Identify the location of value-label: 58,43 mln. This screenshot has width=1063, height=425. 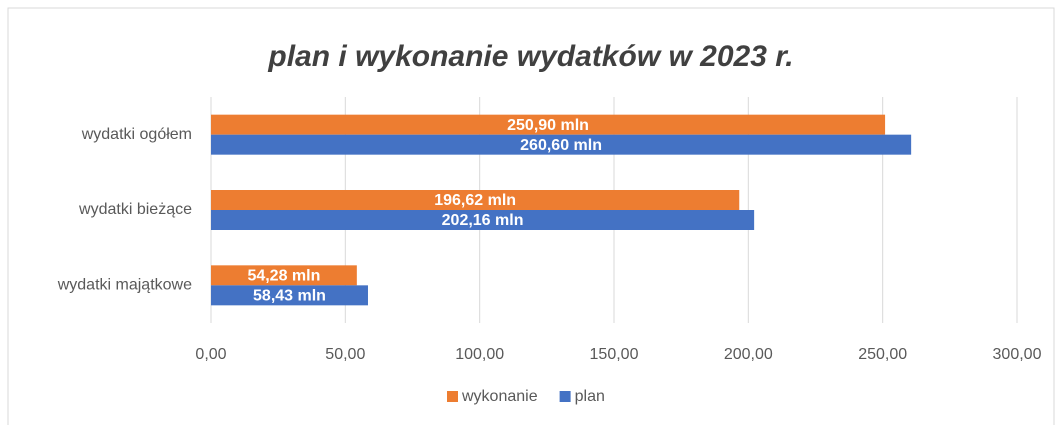
(289, 296).